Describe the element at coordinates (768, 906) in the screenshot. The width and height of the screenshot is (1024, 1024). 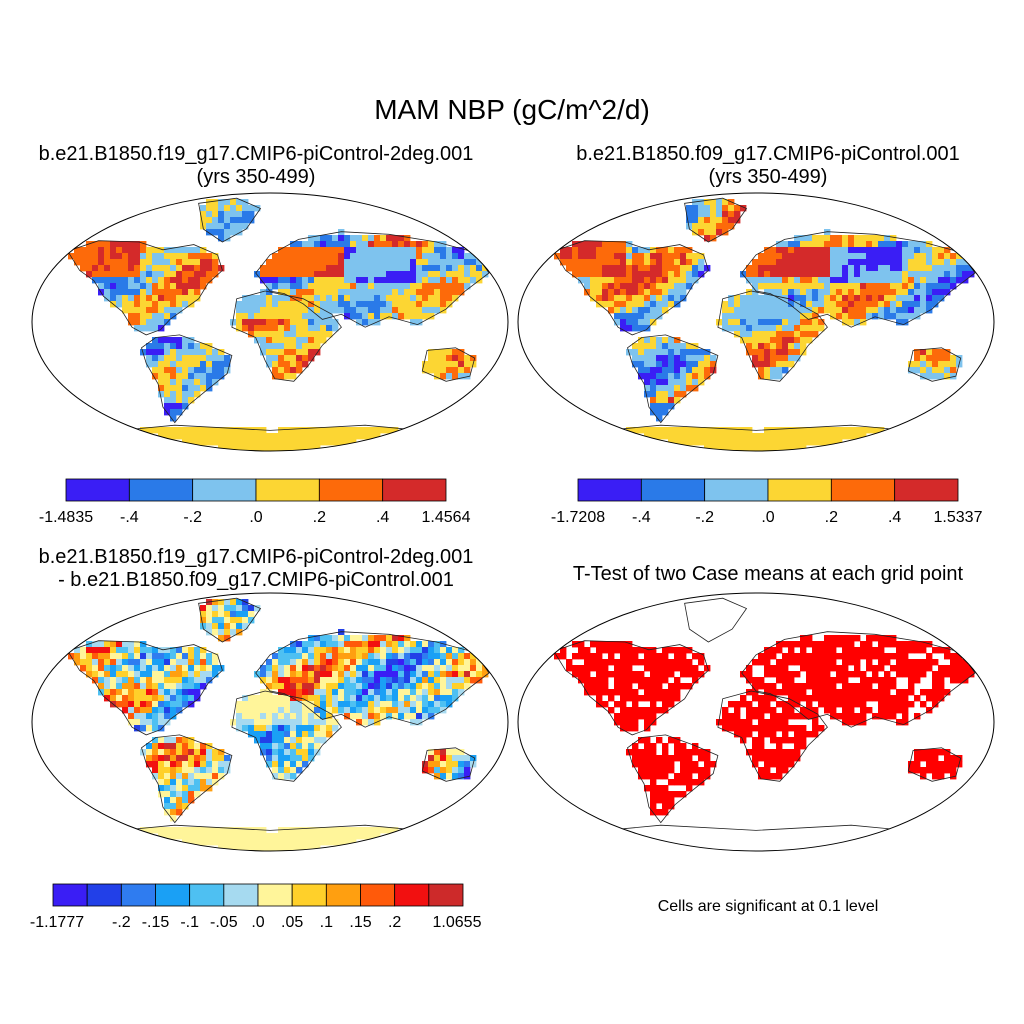
I see `panel-4-significance-note: Cells are significant at 0.1 level` at that location.